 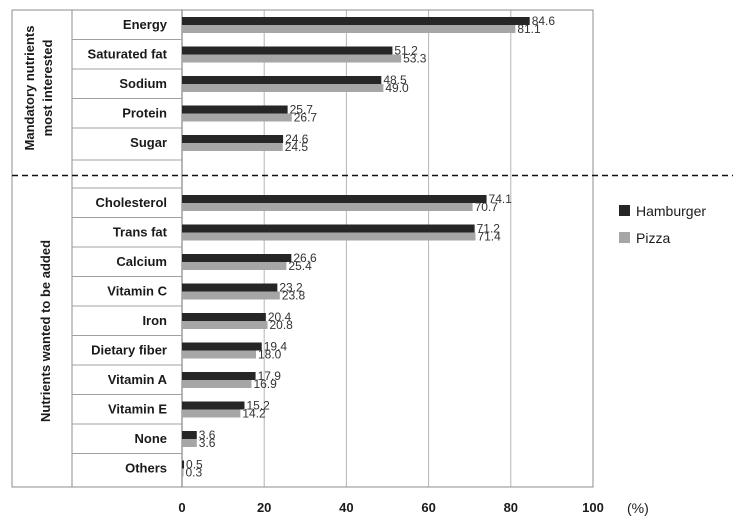 What do you see at coordinates (276, 347) in the screenshot?
I see `data-label-hamburger: 19.4` at bounding box center [276, 347].